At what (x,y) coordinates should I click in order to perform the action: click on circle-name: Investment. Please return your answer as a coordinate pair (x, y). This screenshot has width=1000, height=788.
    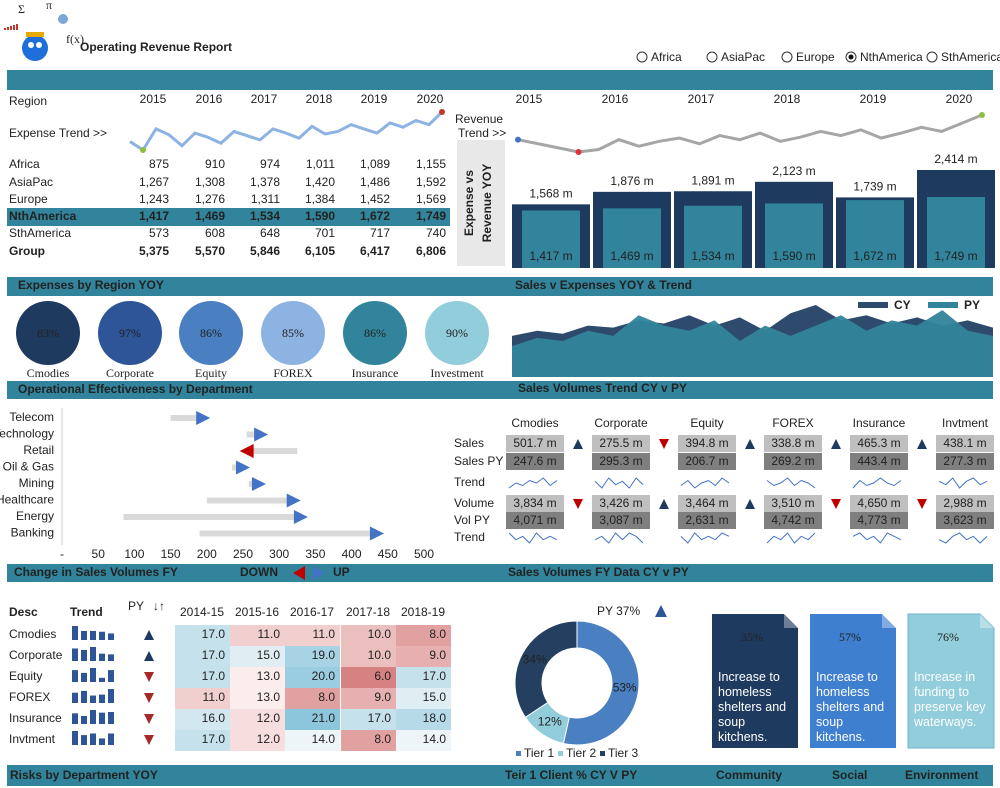
    Looking at the image, I should click on (457, 373).